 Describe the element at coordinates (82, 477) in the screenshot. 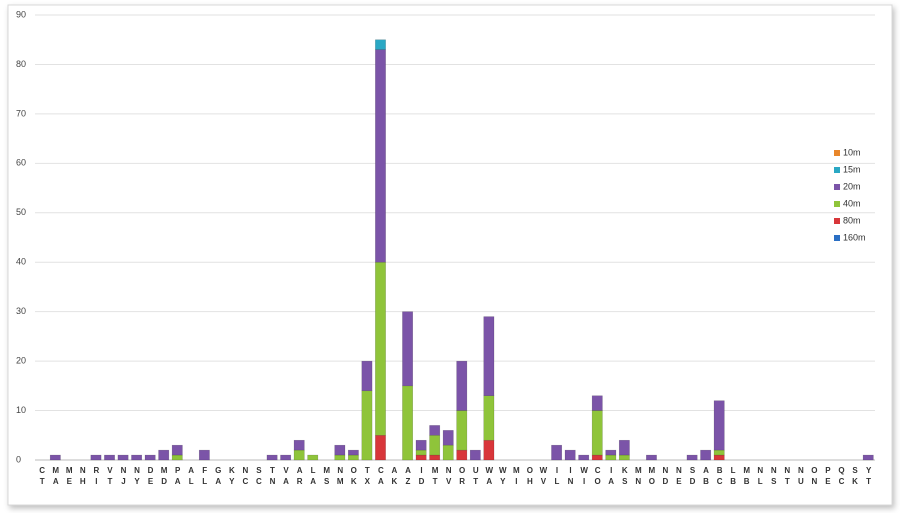

I see `x-tick-label: NH` at that location.